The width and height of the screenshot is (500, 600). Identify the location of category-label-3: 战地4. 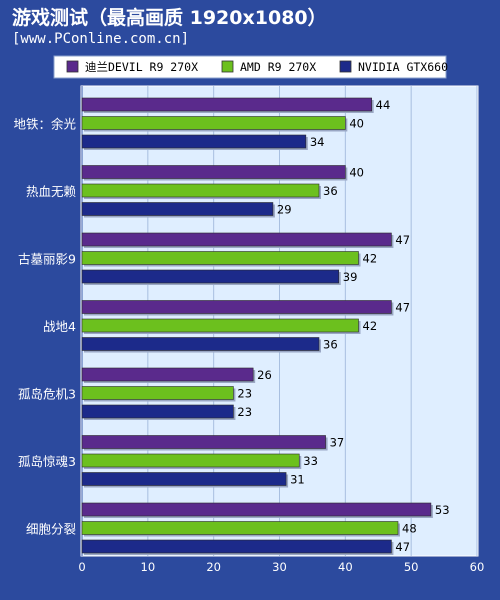
(59, 326).